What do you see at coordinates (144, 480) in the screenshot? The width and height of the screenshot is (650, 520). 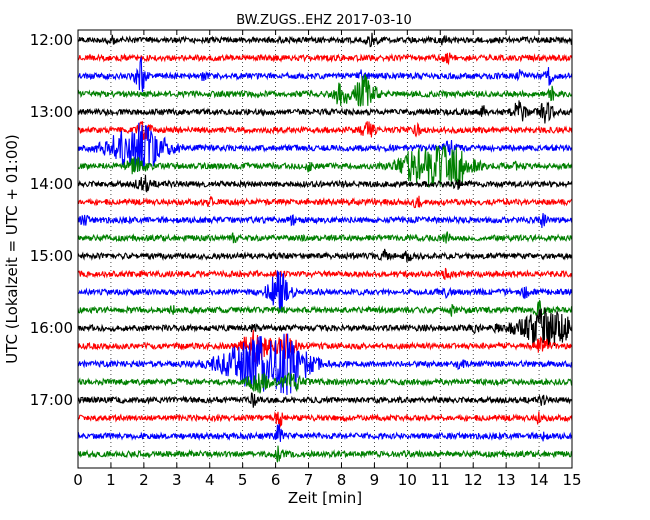 I see `x-tick-label: 2` at bounding box center [144, 480].